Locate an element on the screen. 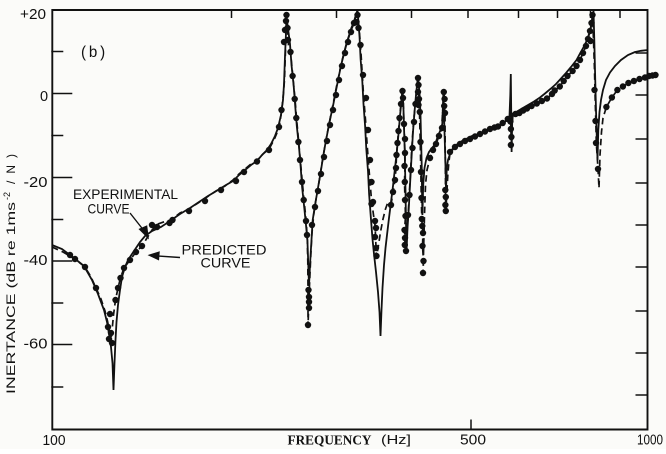  svg-text: EXPERIMENTAL is located at coordinates (125, 194).